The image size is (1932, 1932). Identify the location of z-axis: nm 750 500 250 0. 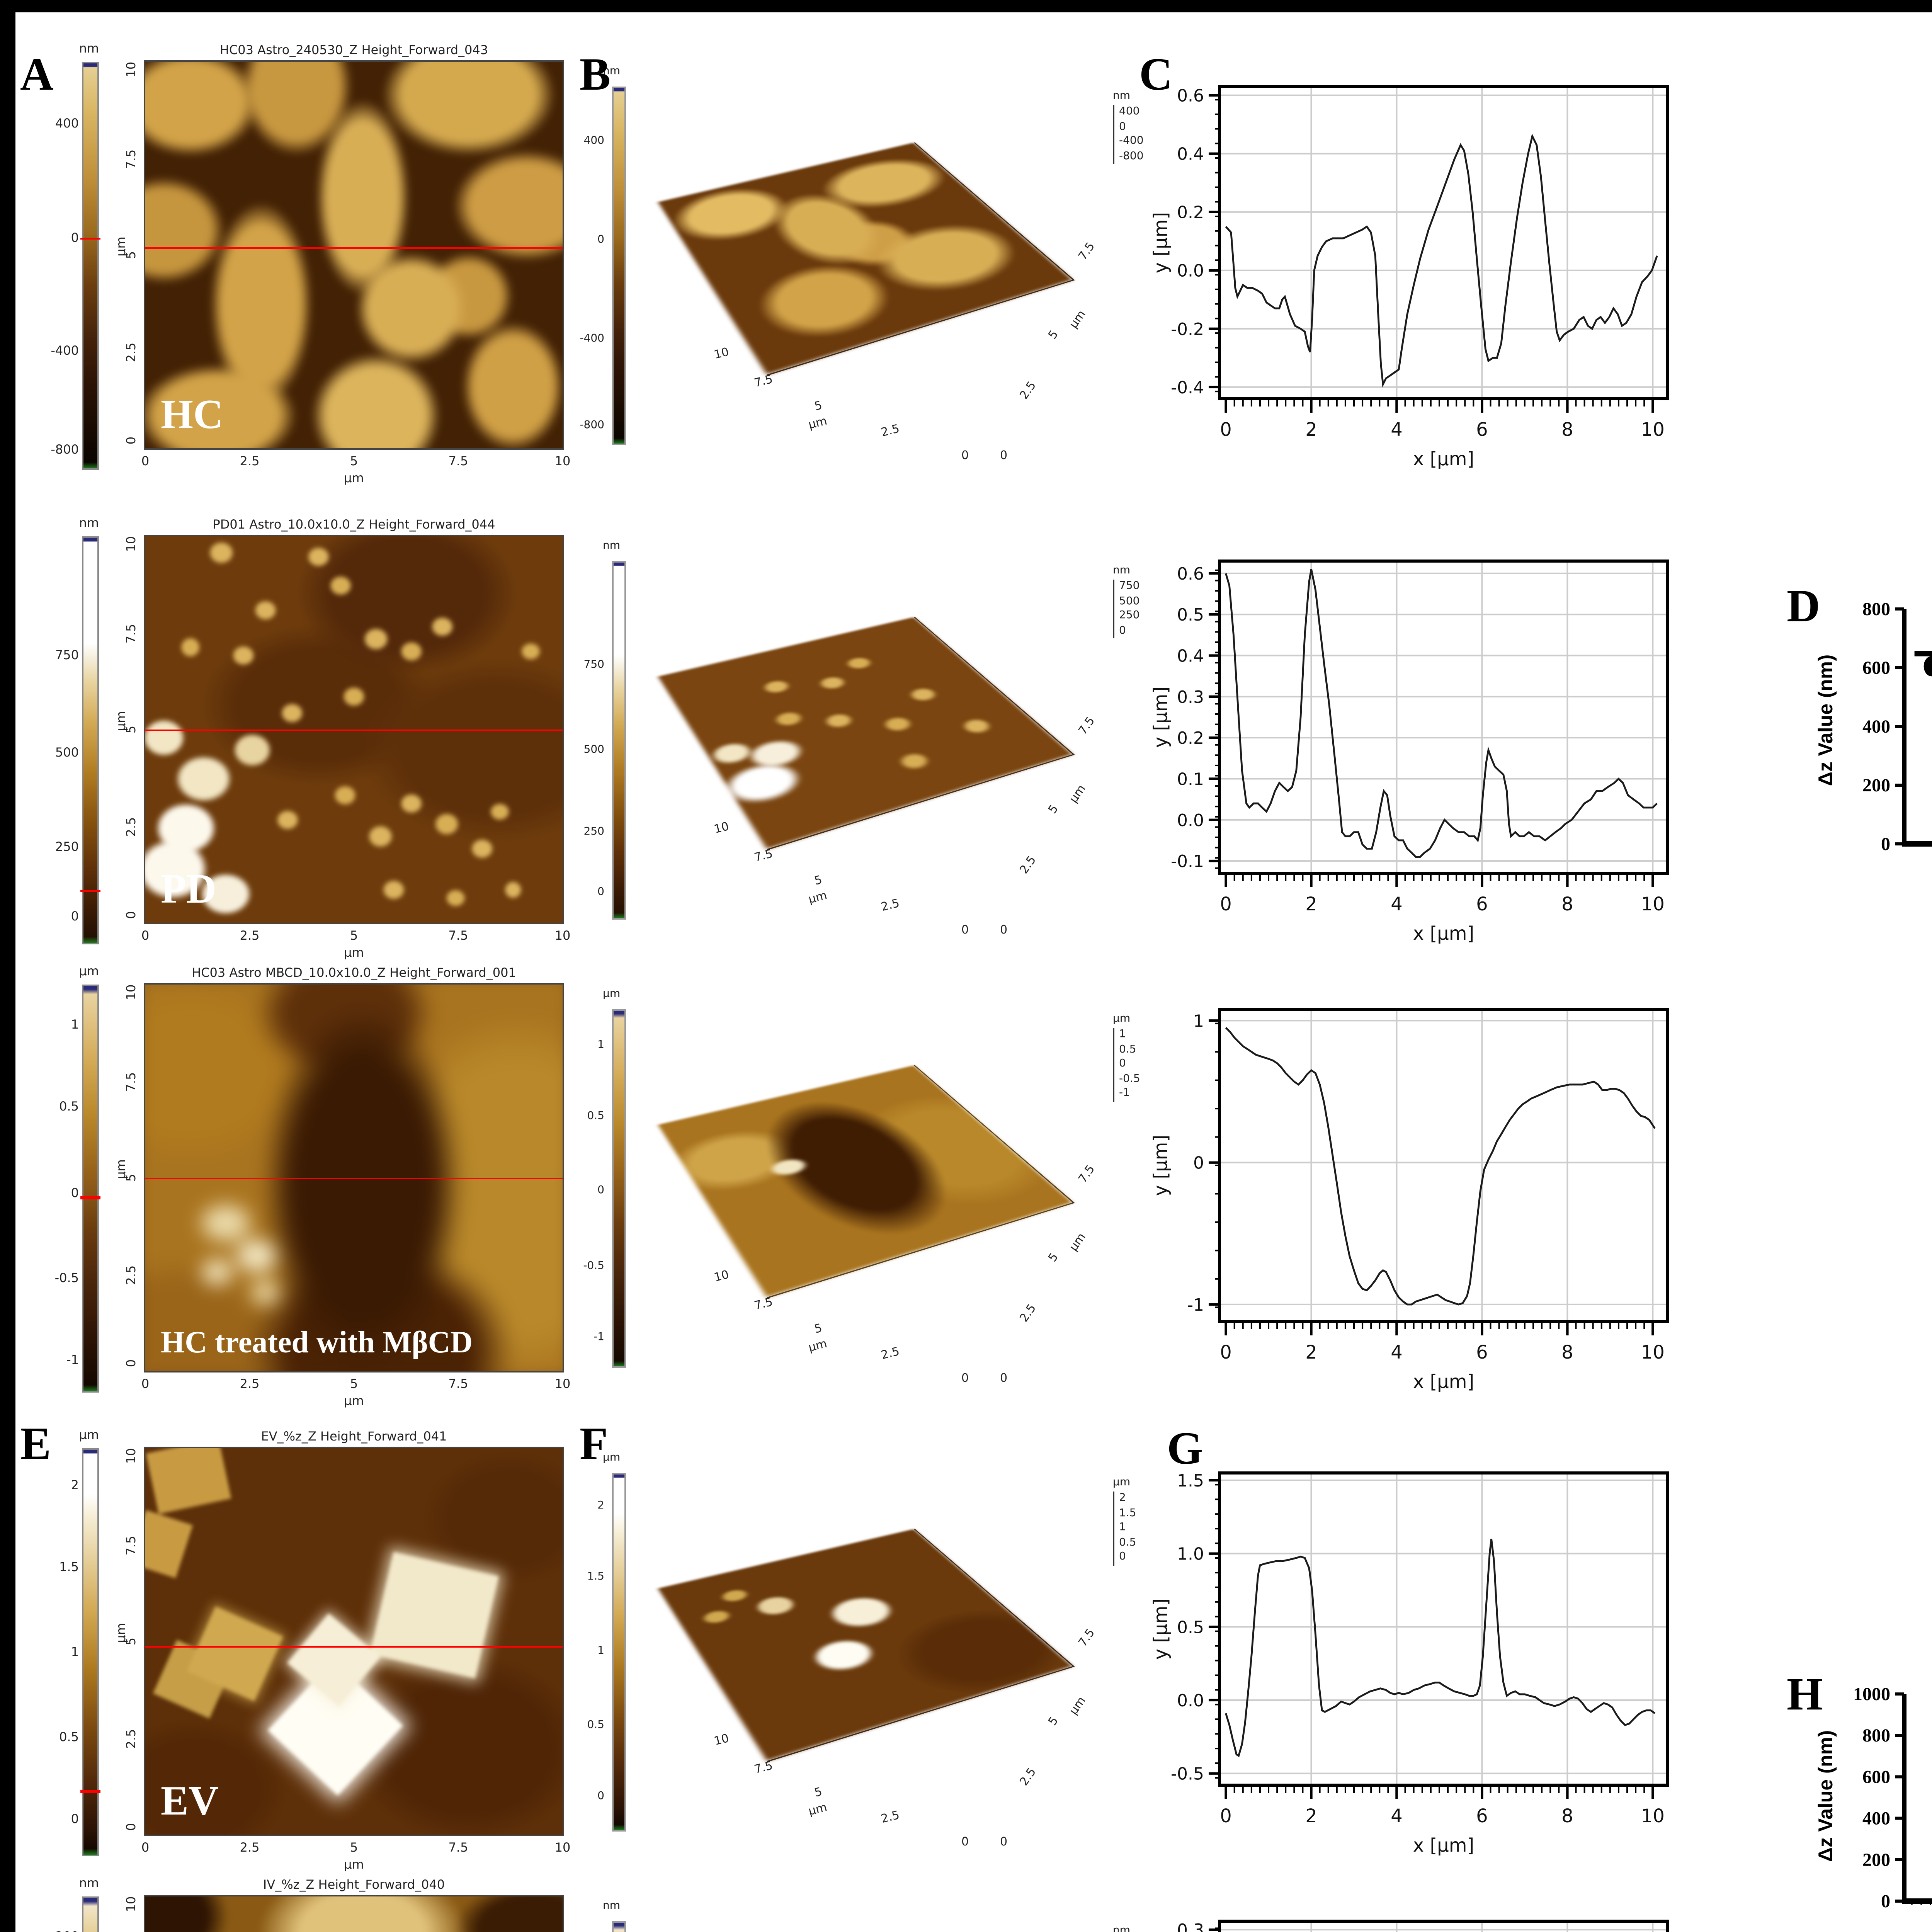
(1139, 601).